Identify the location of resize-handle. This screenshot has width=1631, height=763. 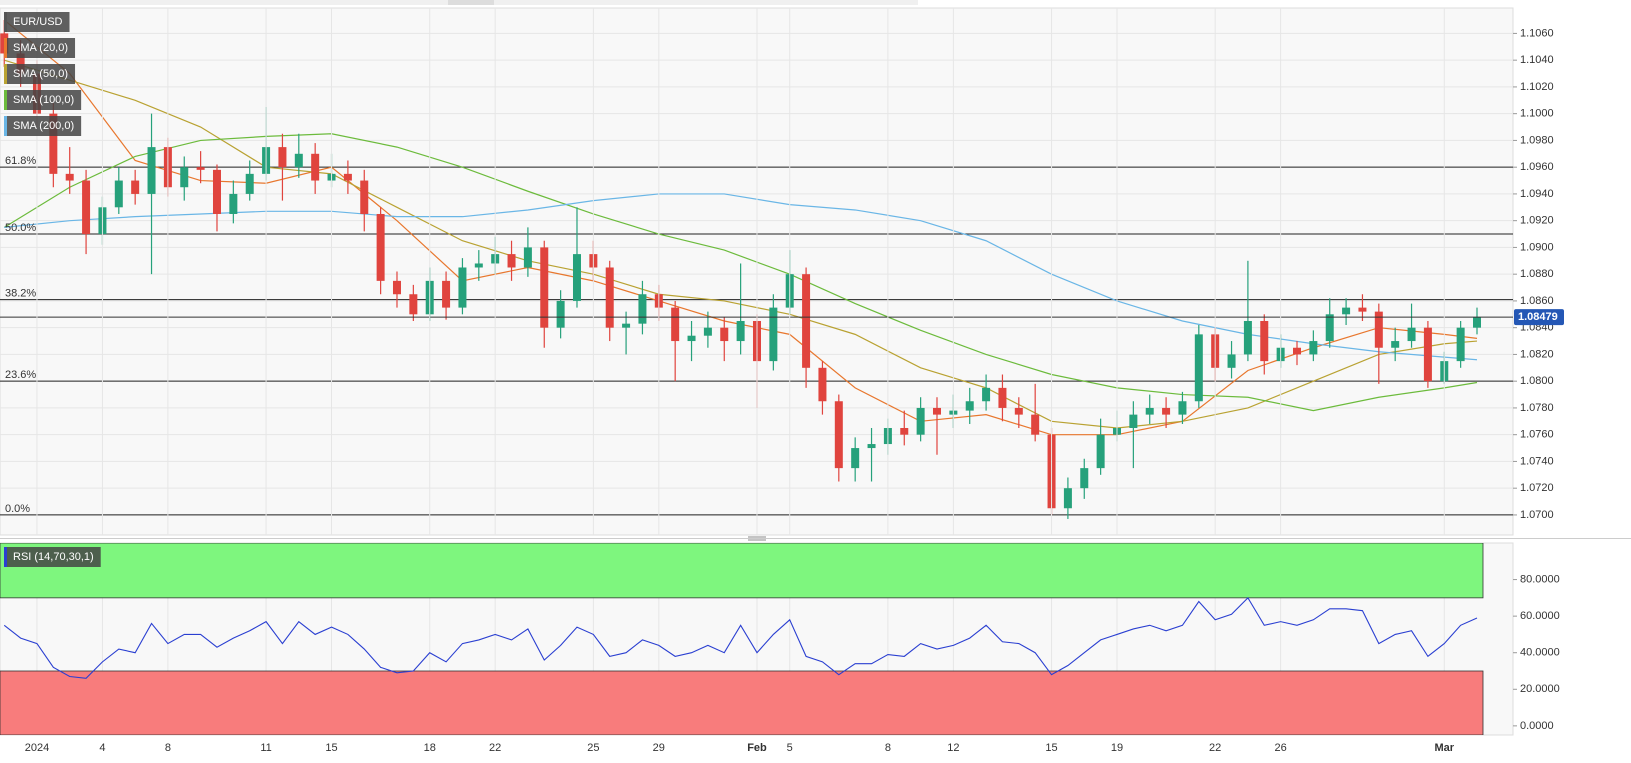
(757, 538).